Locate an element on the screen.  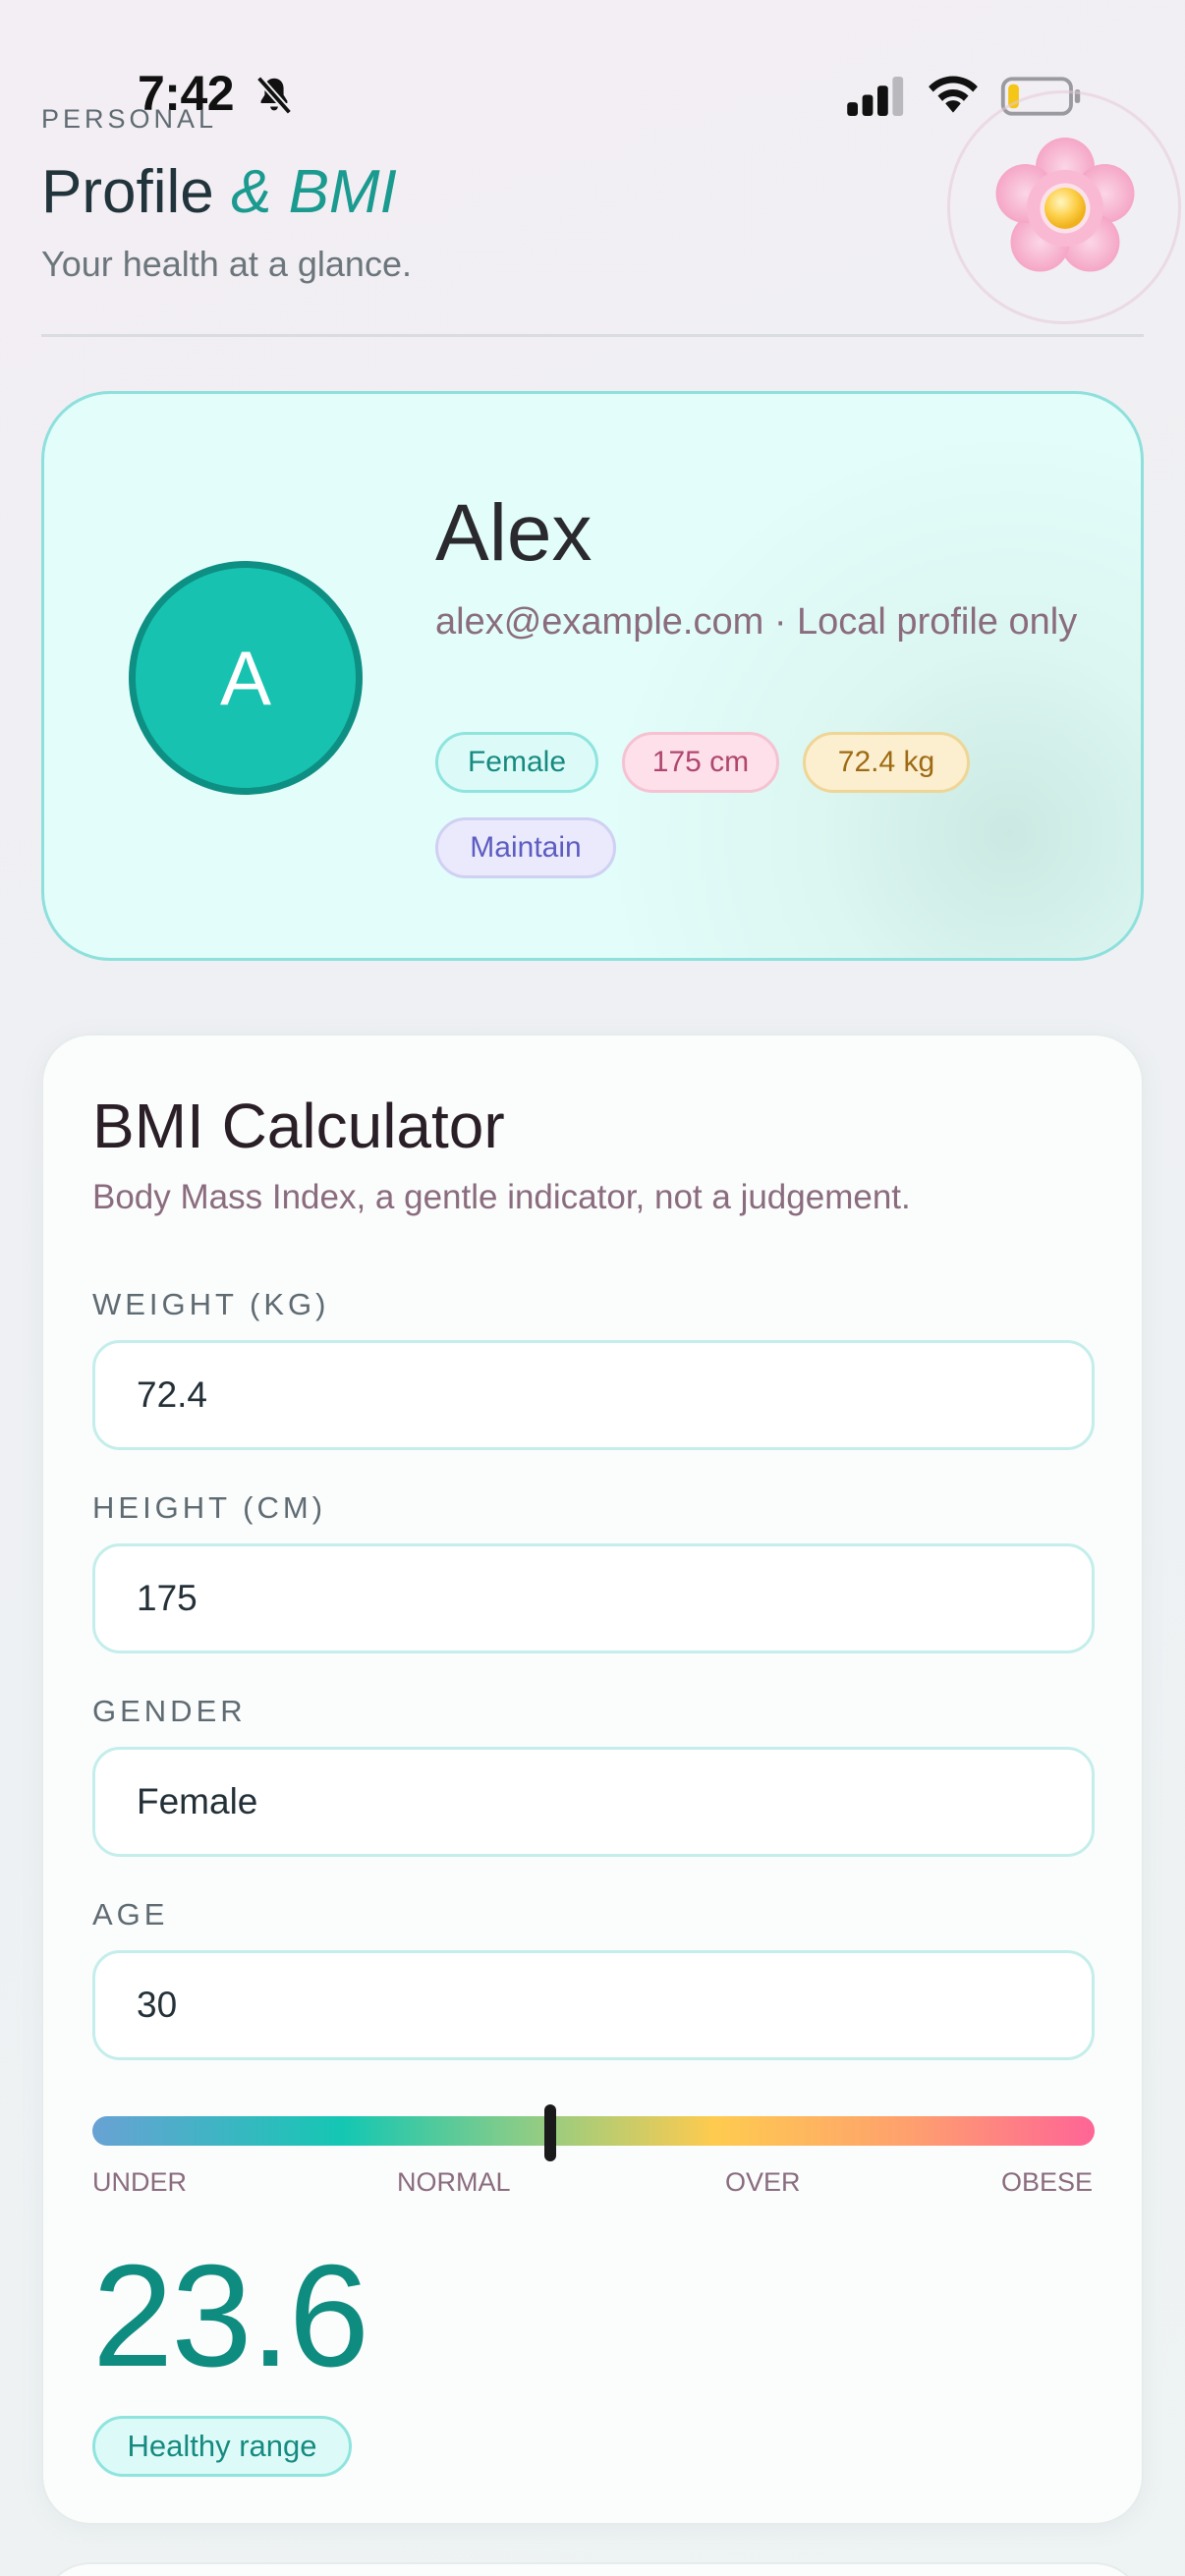
bmi-scale-bar is located at coordinates (594, 2131).